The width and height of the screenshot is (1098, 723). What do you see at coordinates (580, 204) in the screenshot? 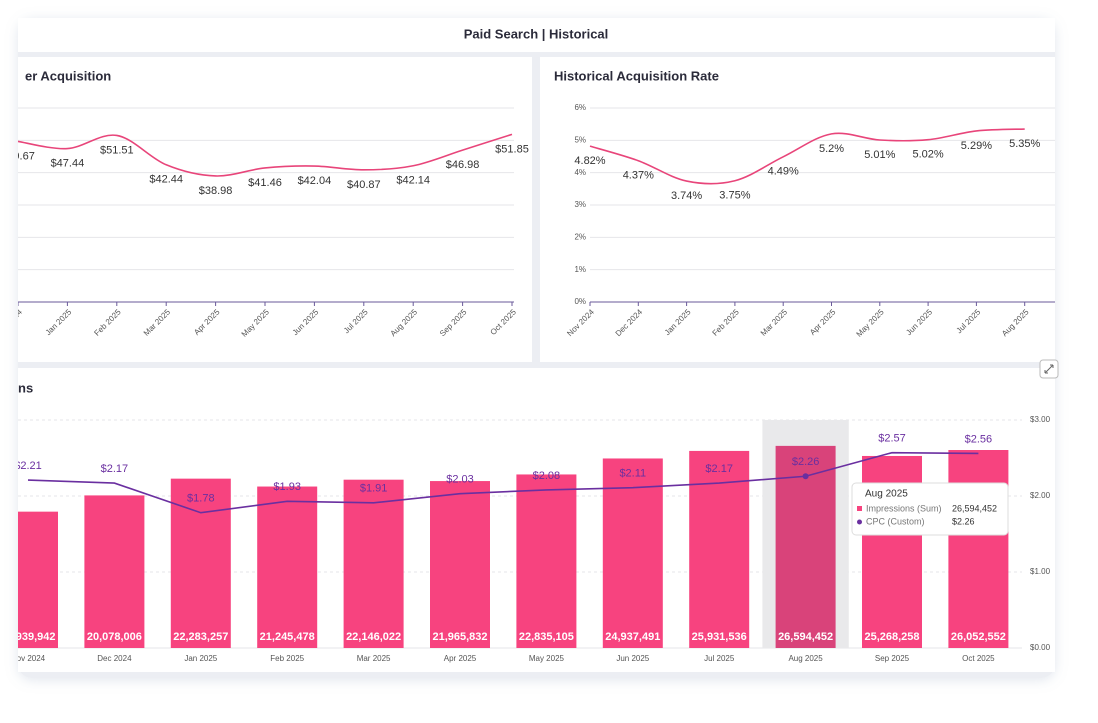
I see `y-tick-label: 3%` at bounding box center [580, 204].